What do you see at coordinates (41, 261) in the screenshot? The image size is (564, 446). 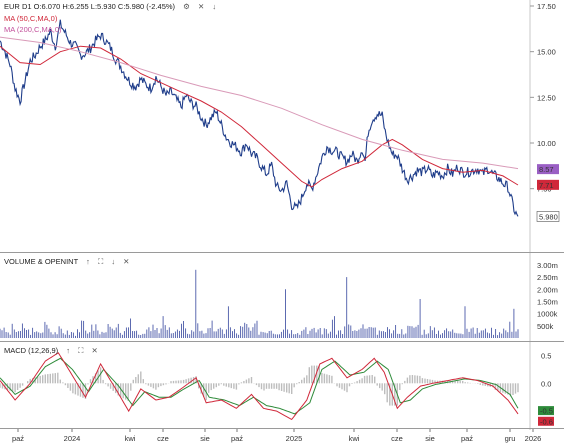 I see `volume-label: VOLUME & OPENINT` at bounding box center [41, 261].